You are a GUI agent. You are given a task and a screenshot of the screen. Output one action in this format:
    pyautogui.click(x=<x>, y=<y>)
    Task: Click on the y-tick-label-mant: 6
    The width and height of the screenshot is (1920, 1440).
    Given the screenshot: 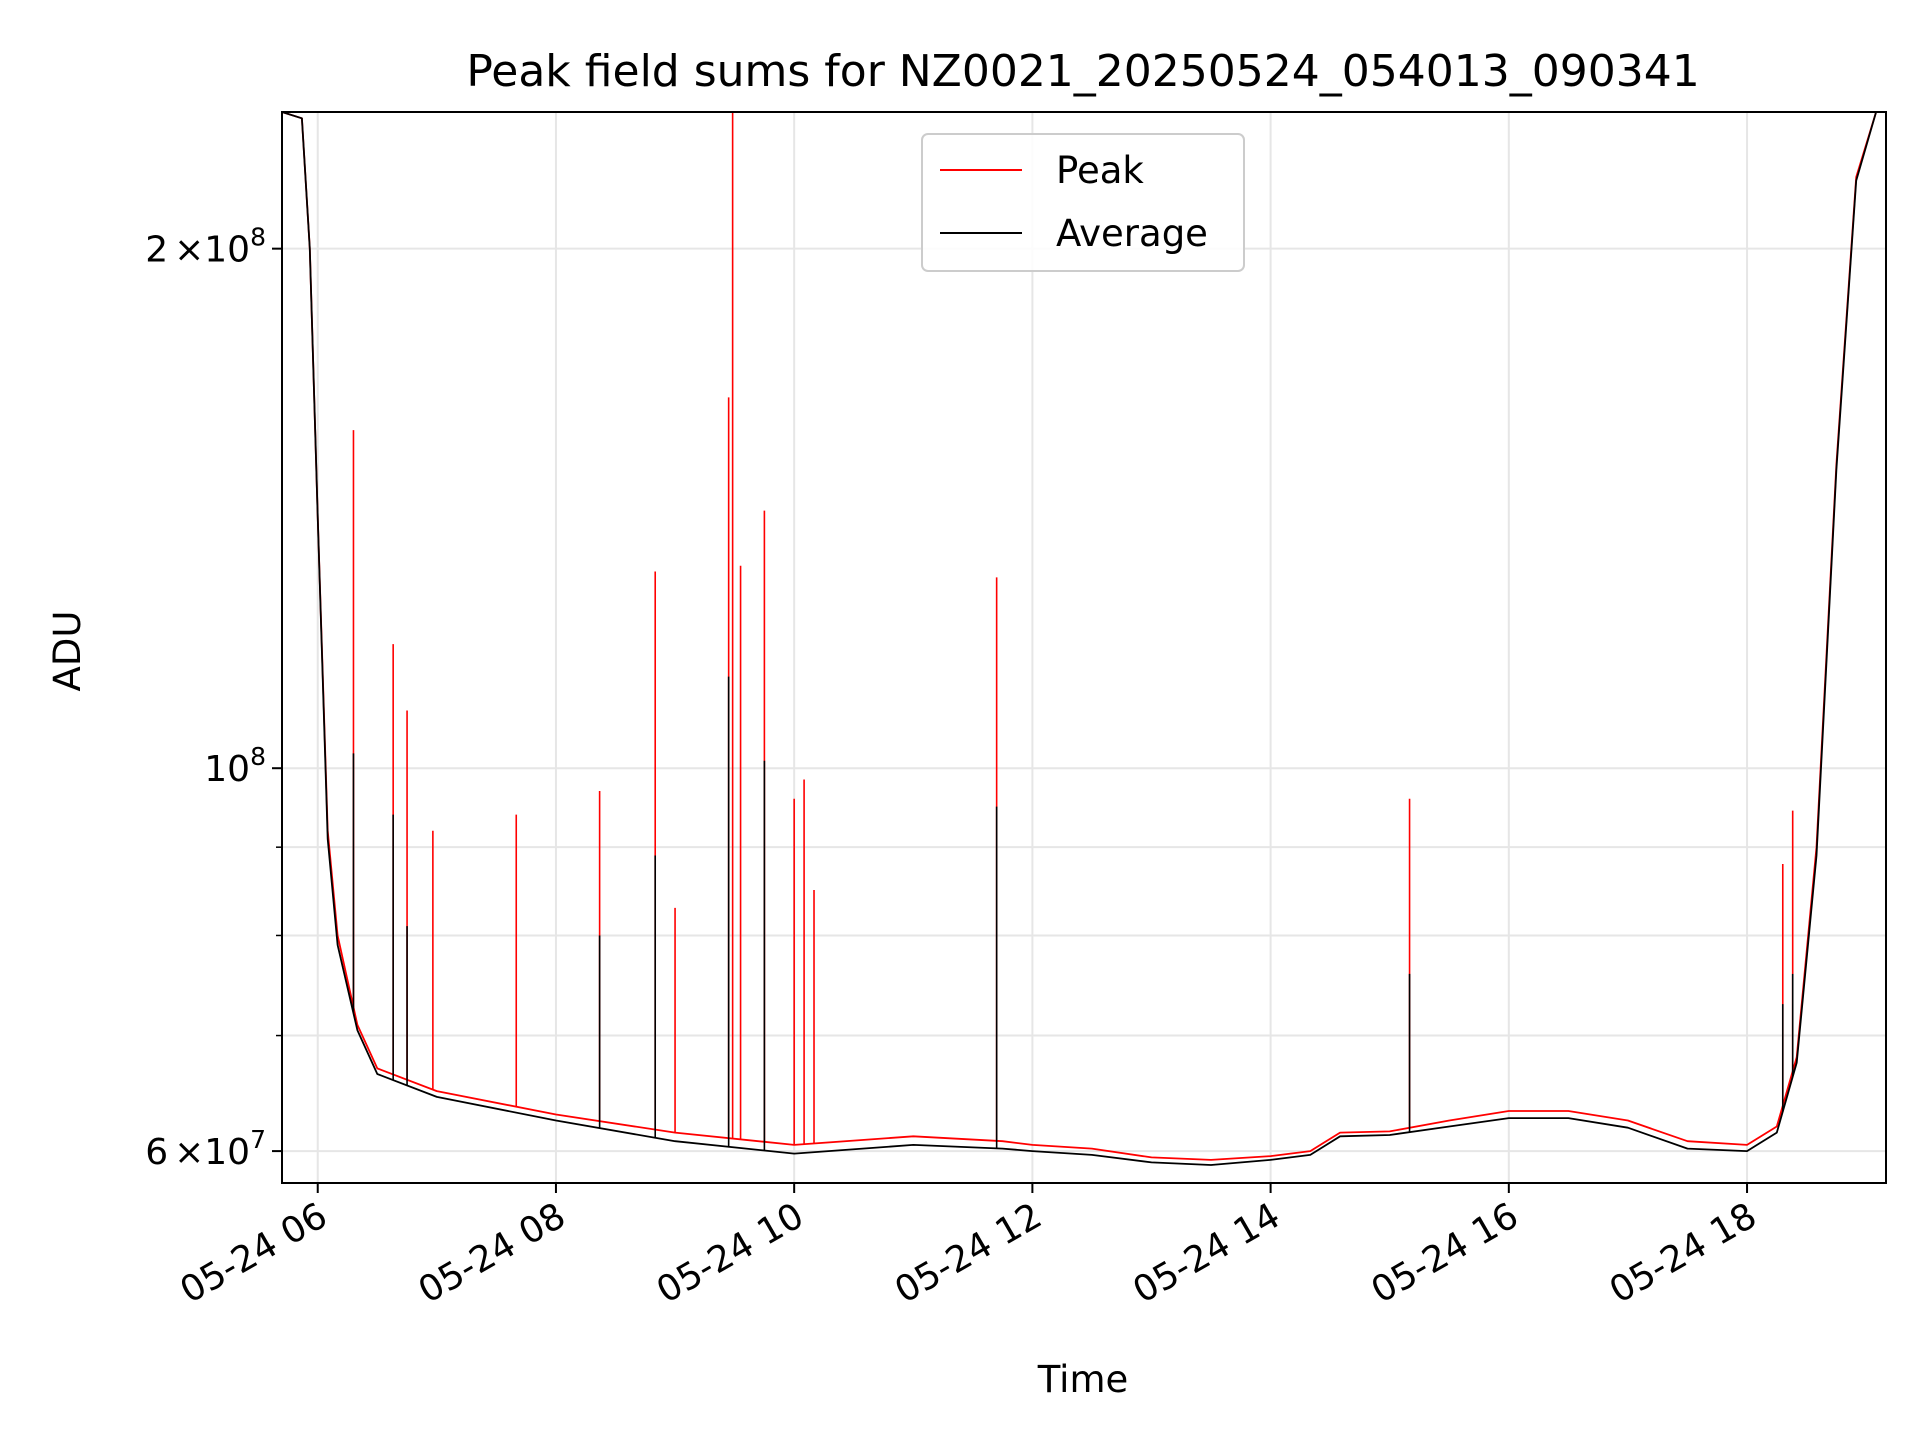 What is the action you would take?
    pyautogui.click(x=156, y=1152)
    